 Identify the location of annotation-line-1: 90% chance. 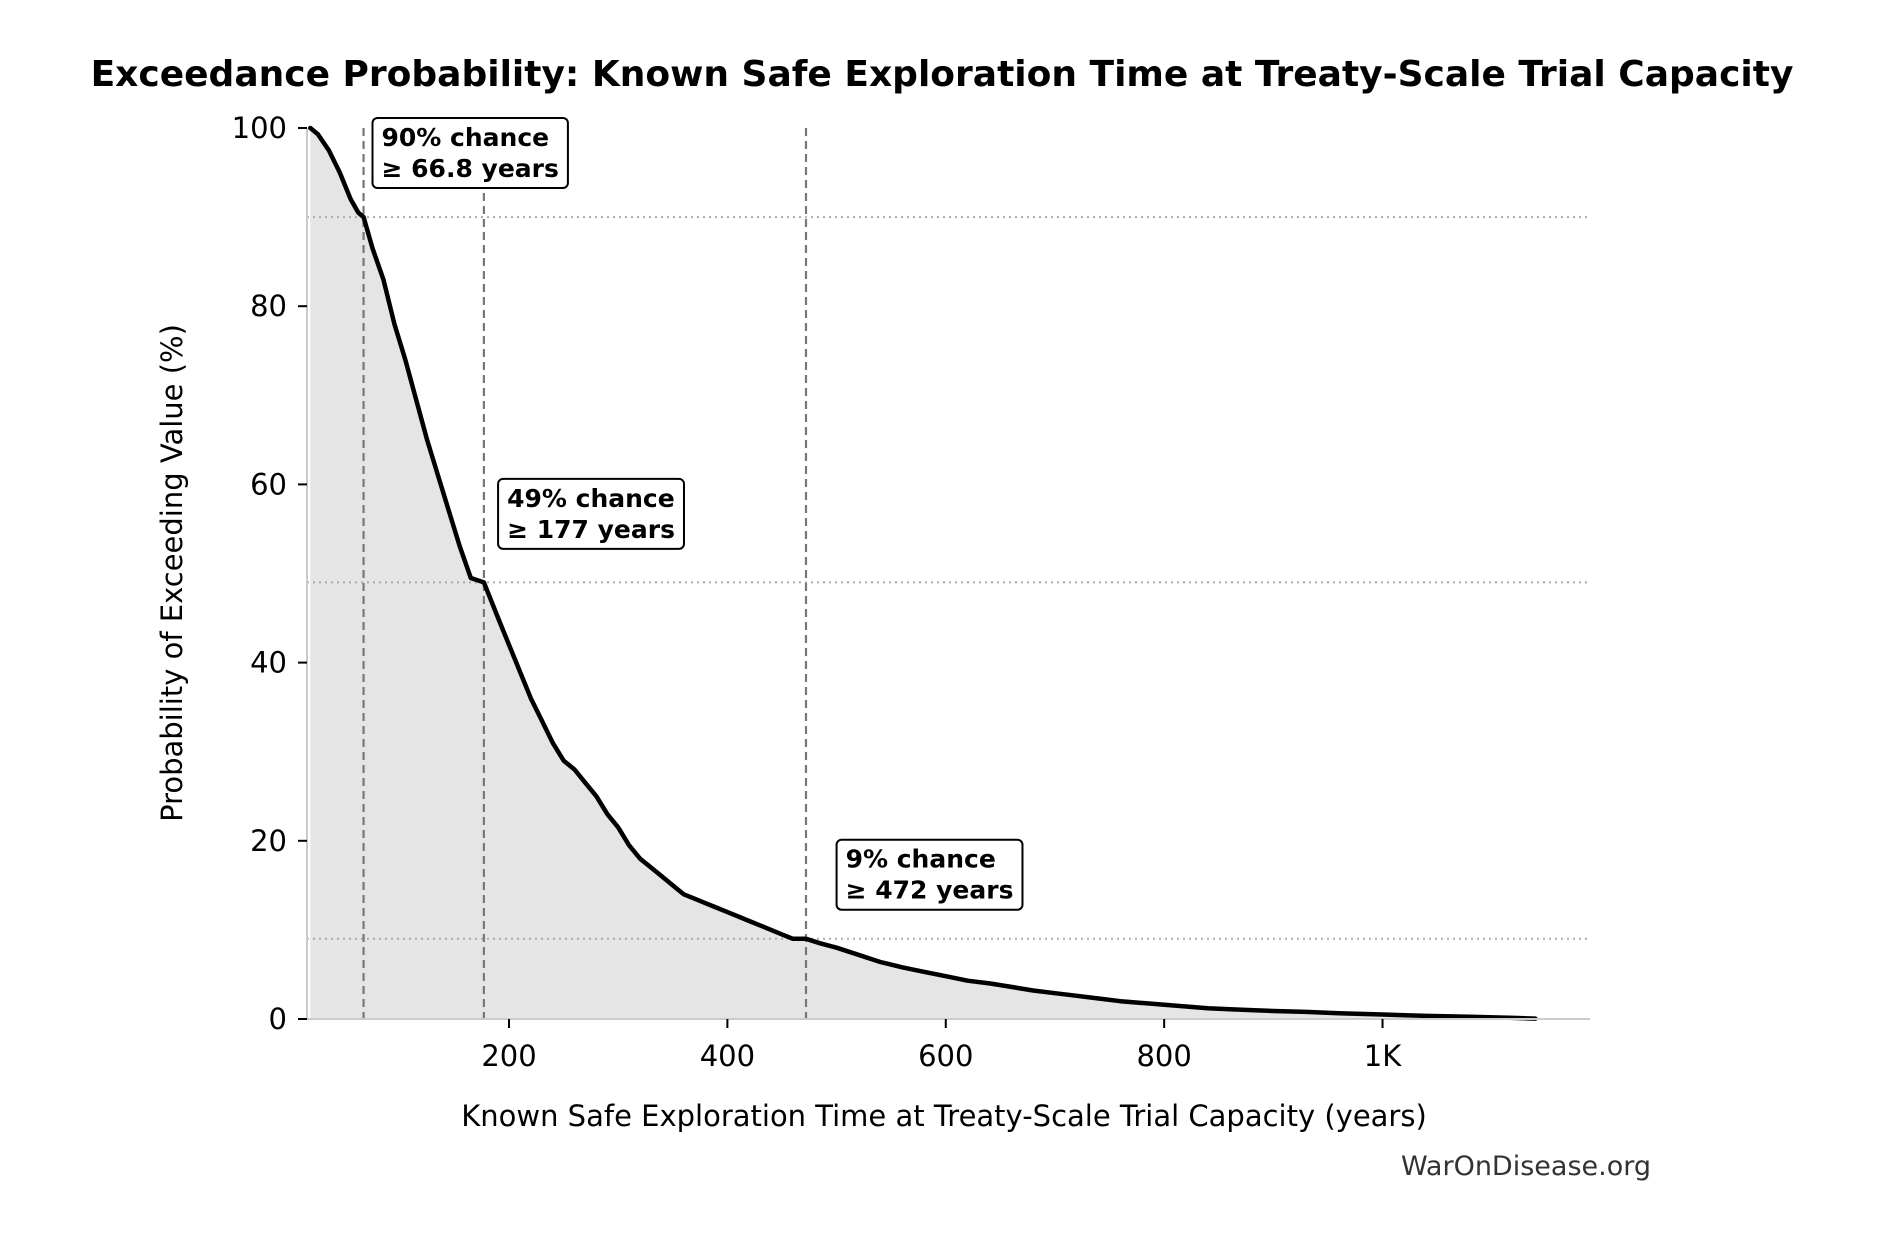
(466, 137).